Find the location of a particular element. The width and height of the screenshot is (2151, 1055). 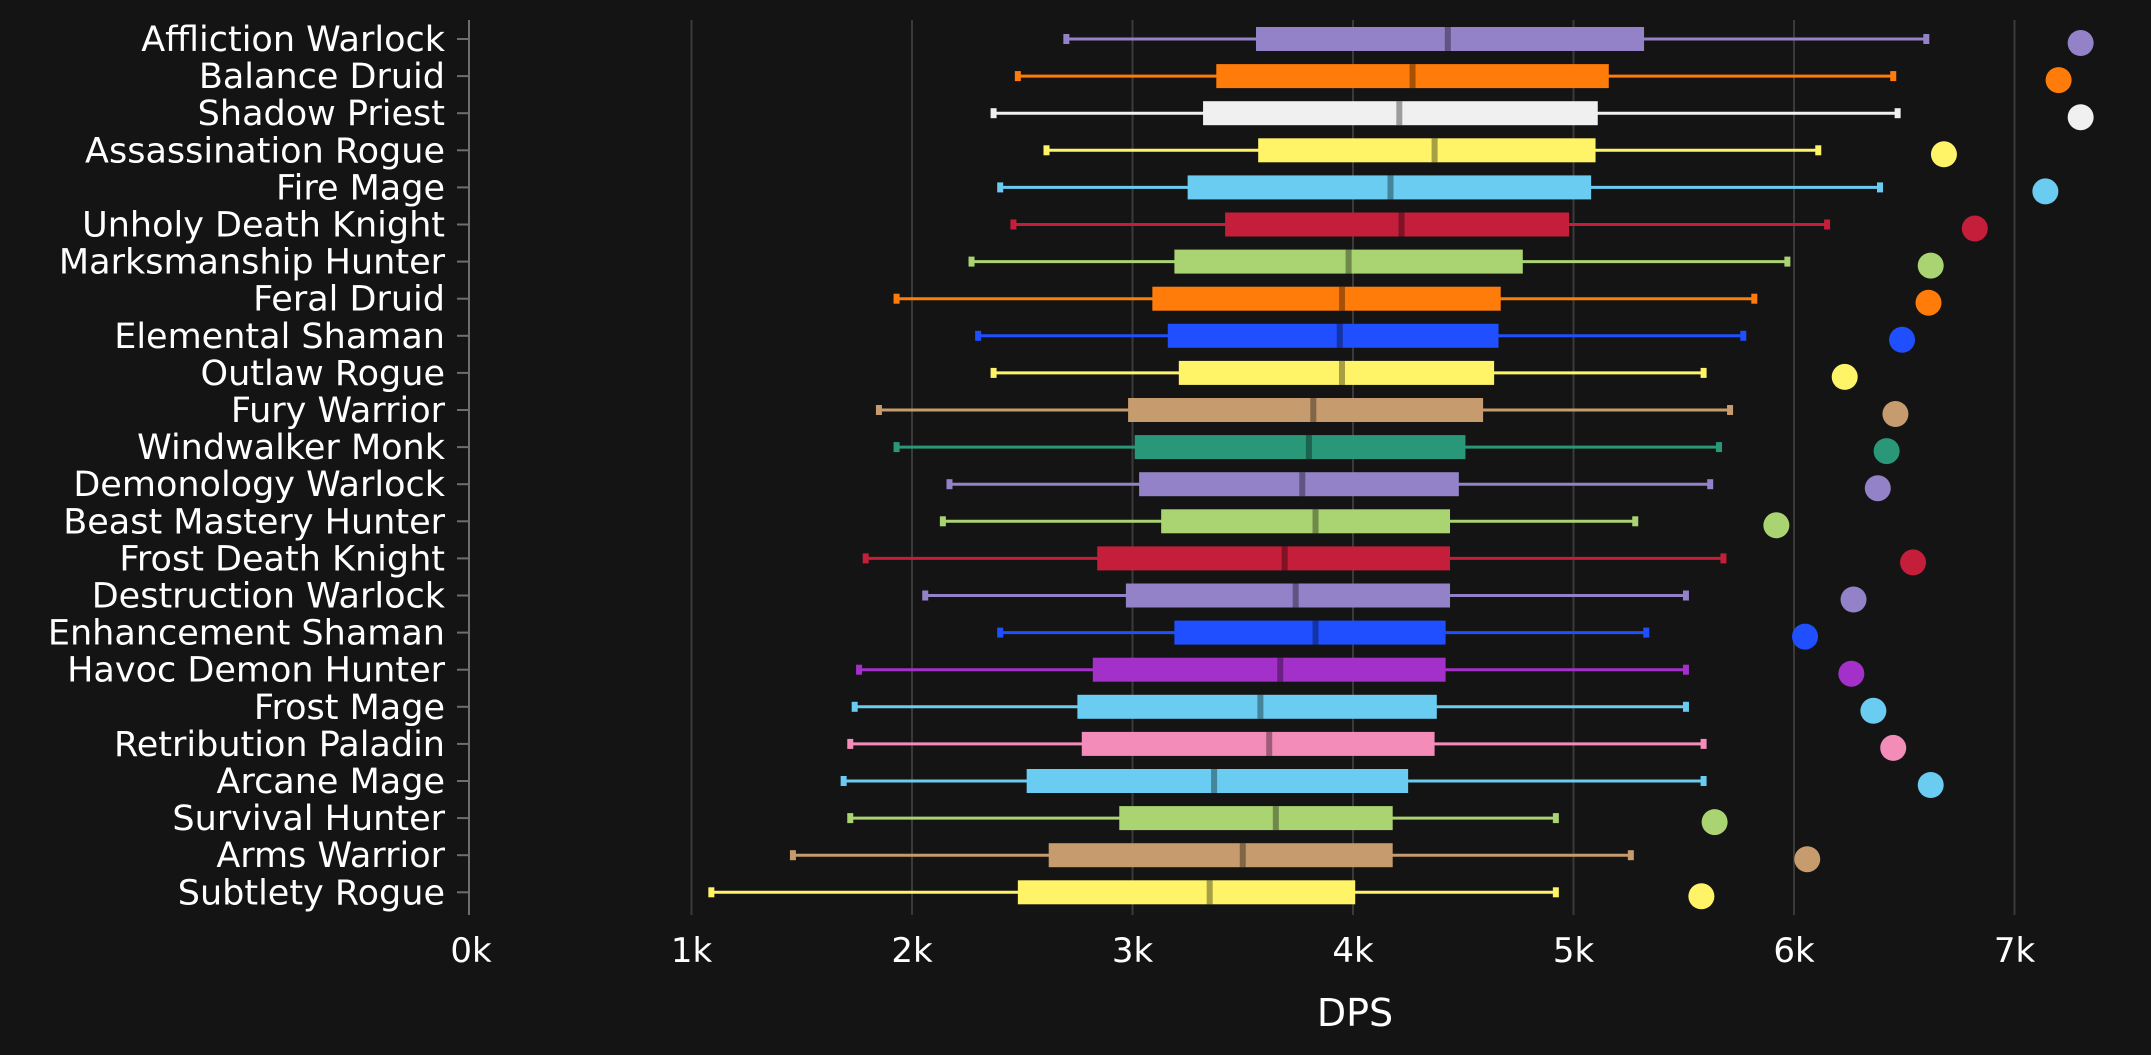

y-axis is located at coordinates (463, 467).